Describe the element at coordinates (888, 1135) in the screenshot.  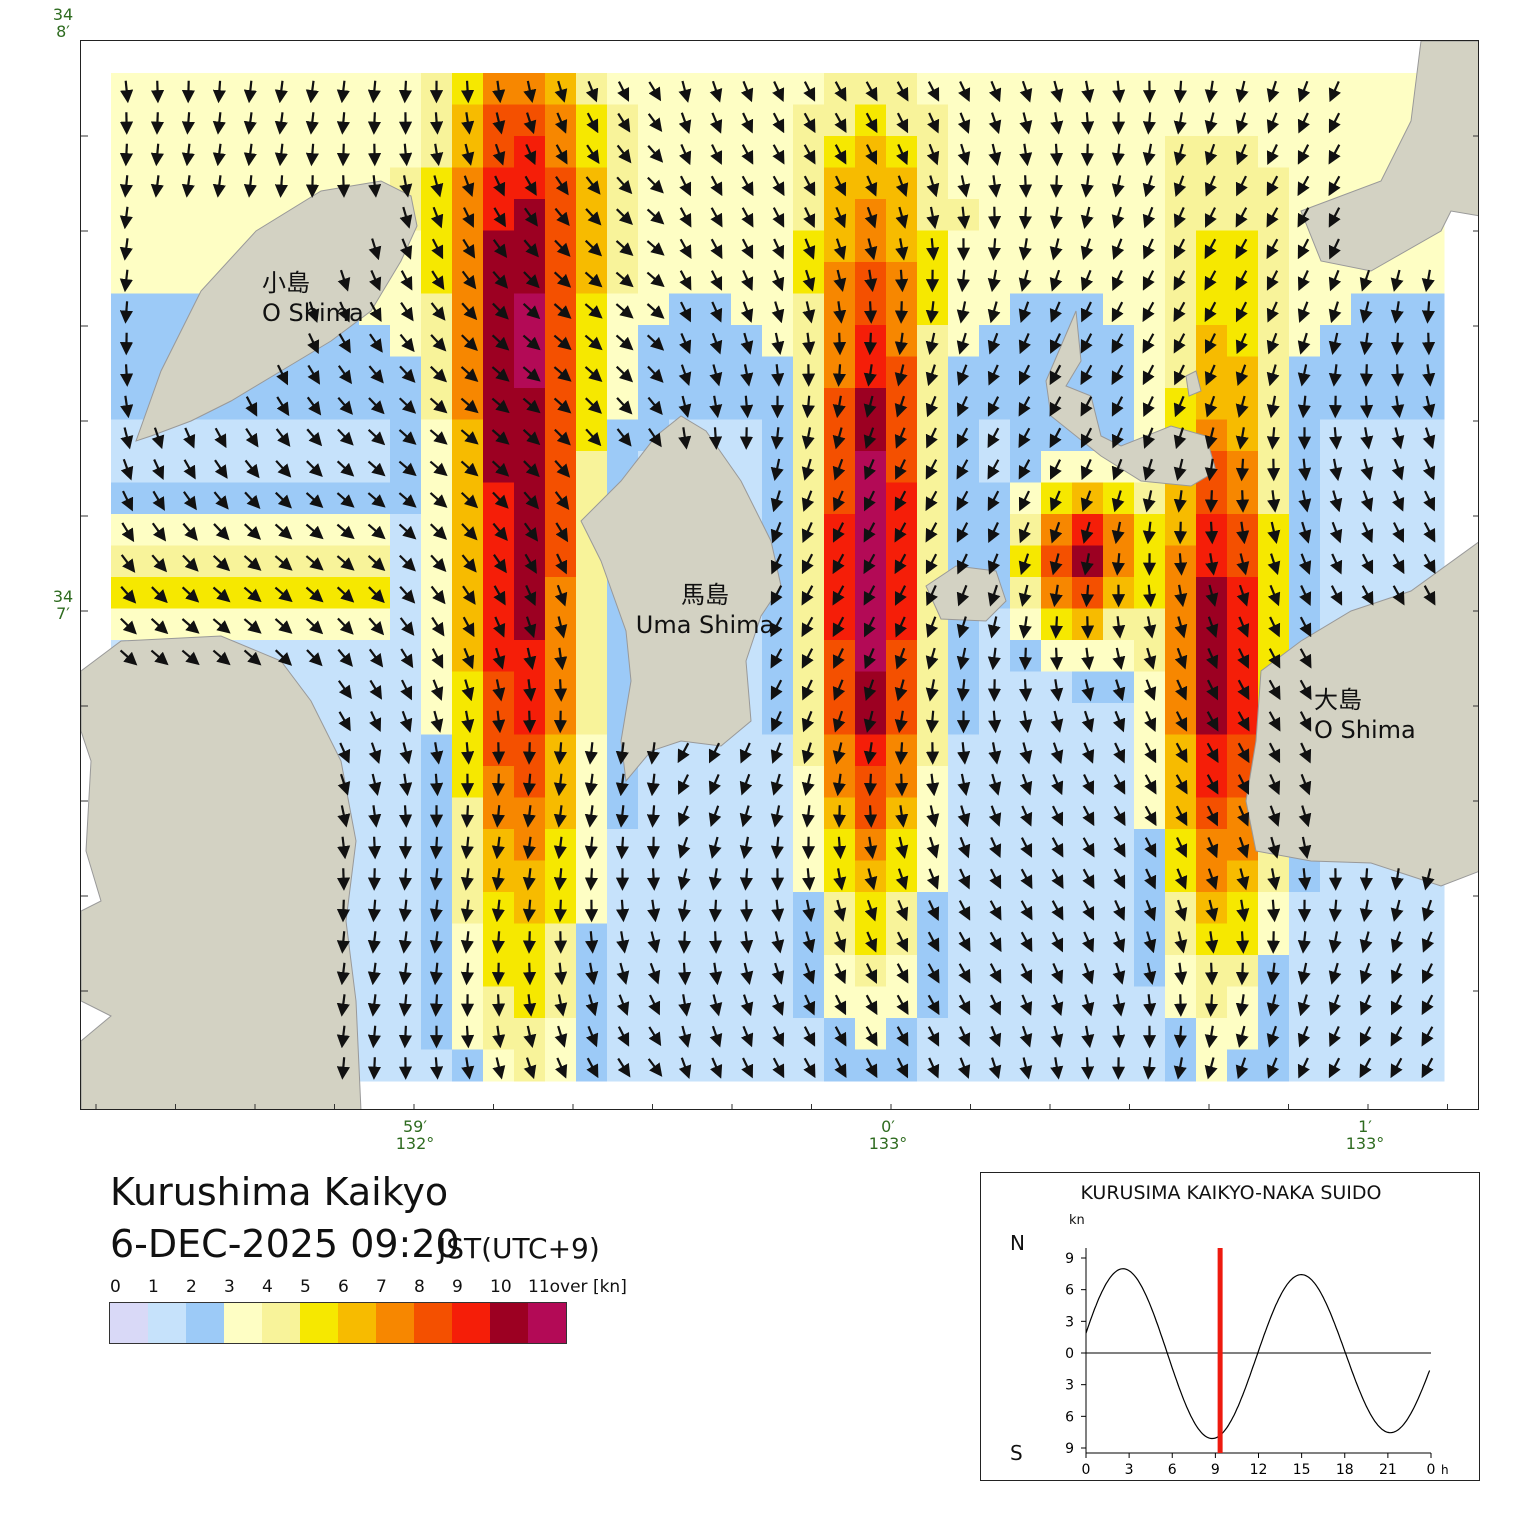
I see `lon-label-0: 0′ 133°` at that location.